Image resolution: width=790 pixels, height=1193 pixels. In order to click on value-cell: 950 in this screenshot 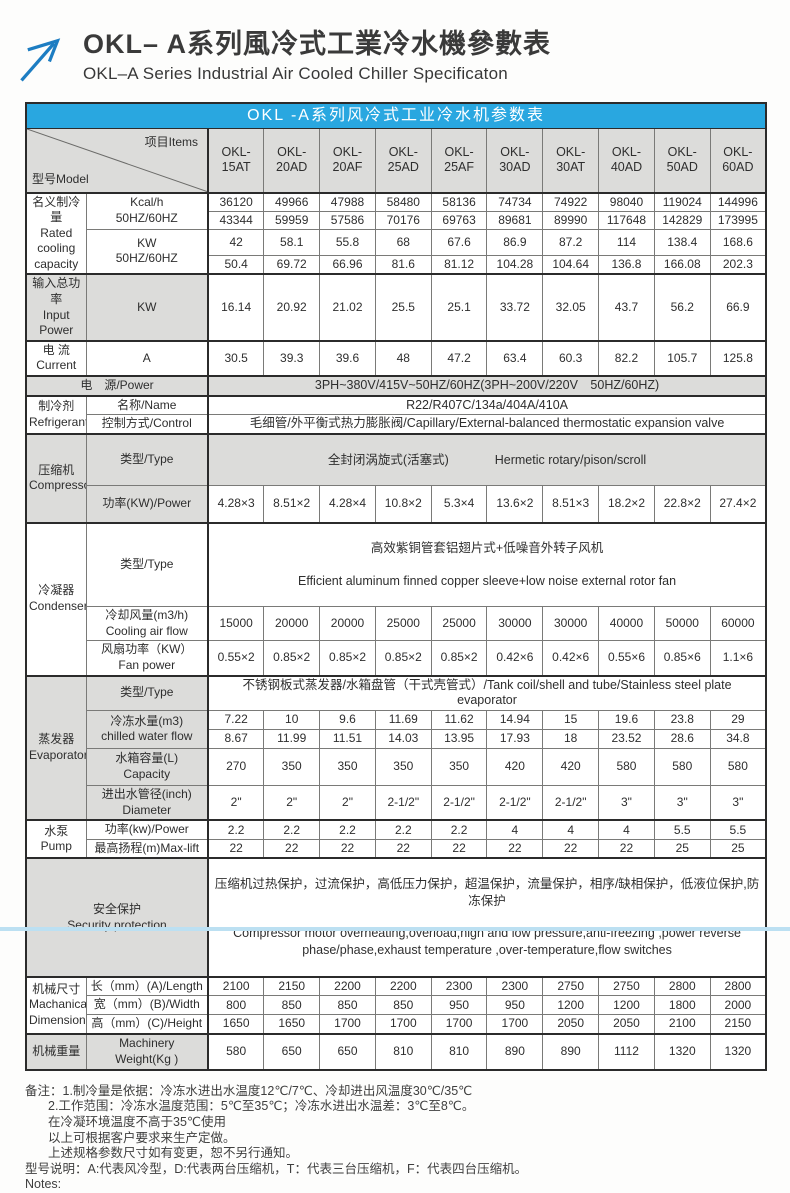, I will do `click(459, 1005)`.